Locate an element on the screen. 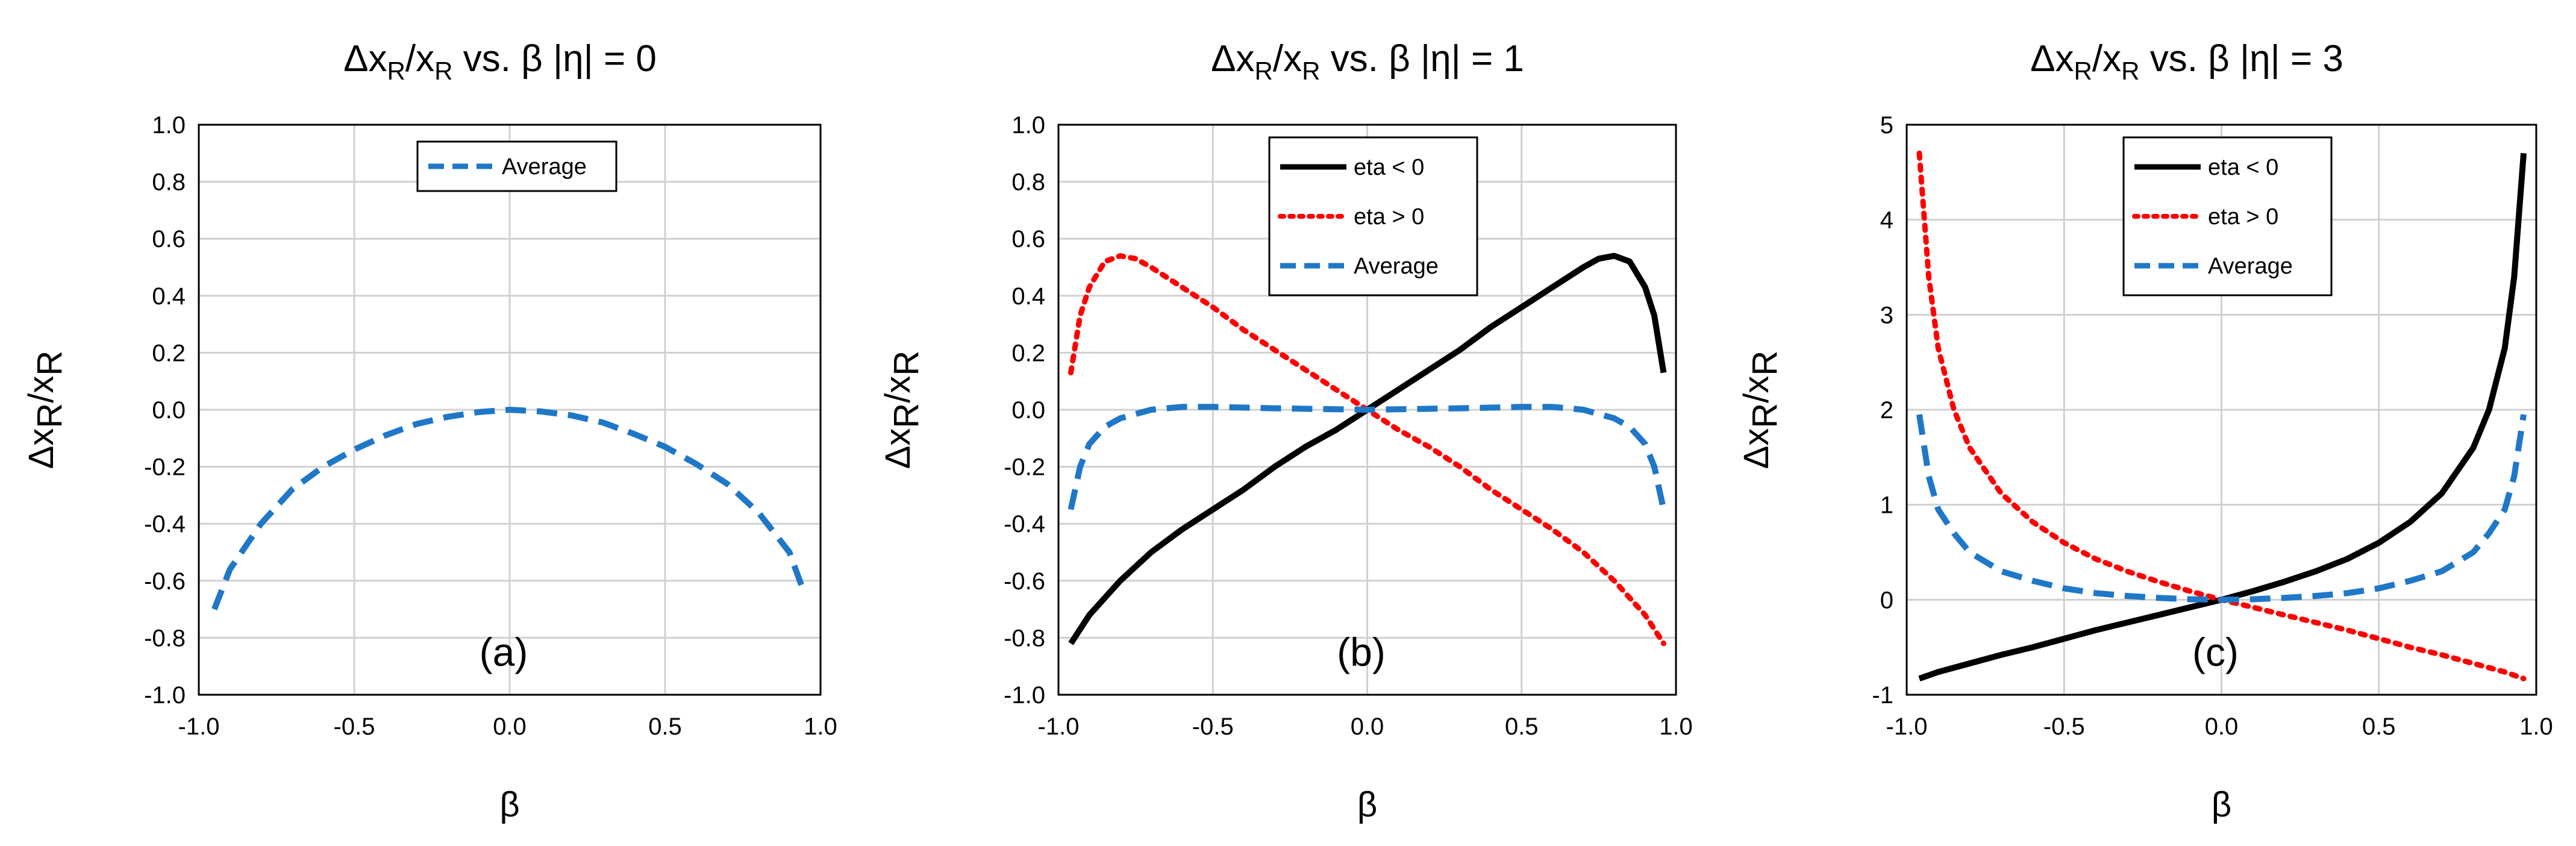 The image size is (2576, 846). panel-label: (b) is located at coordinates (1362, 652).